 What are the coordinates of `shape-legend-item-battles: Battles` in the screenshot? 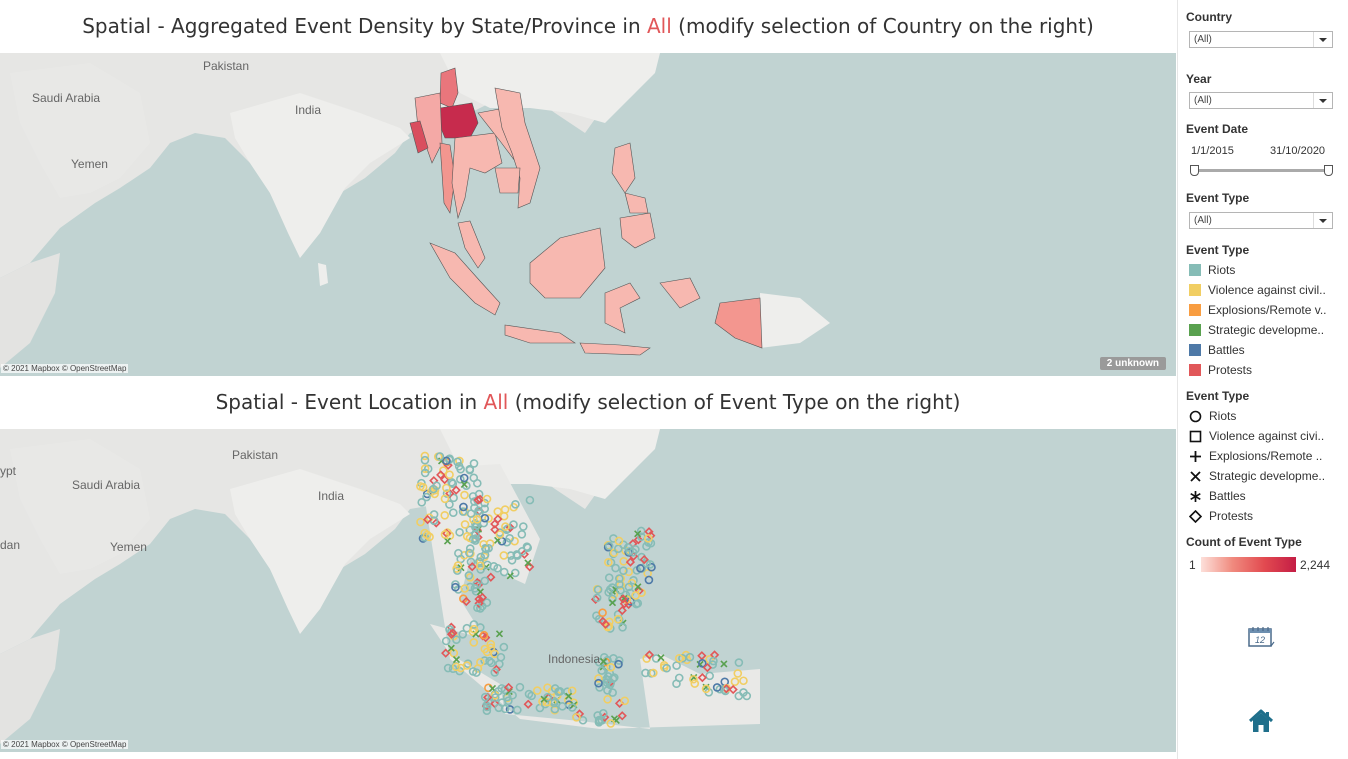 It's located at (1217, 496).